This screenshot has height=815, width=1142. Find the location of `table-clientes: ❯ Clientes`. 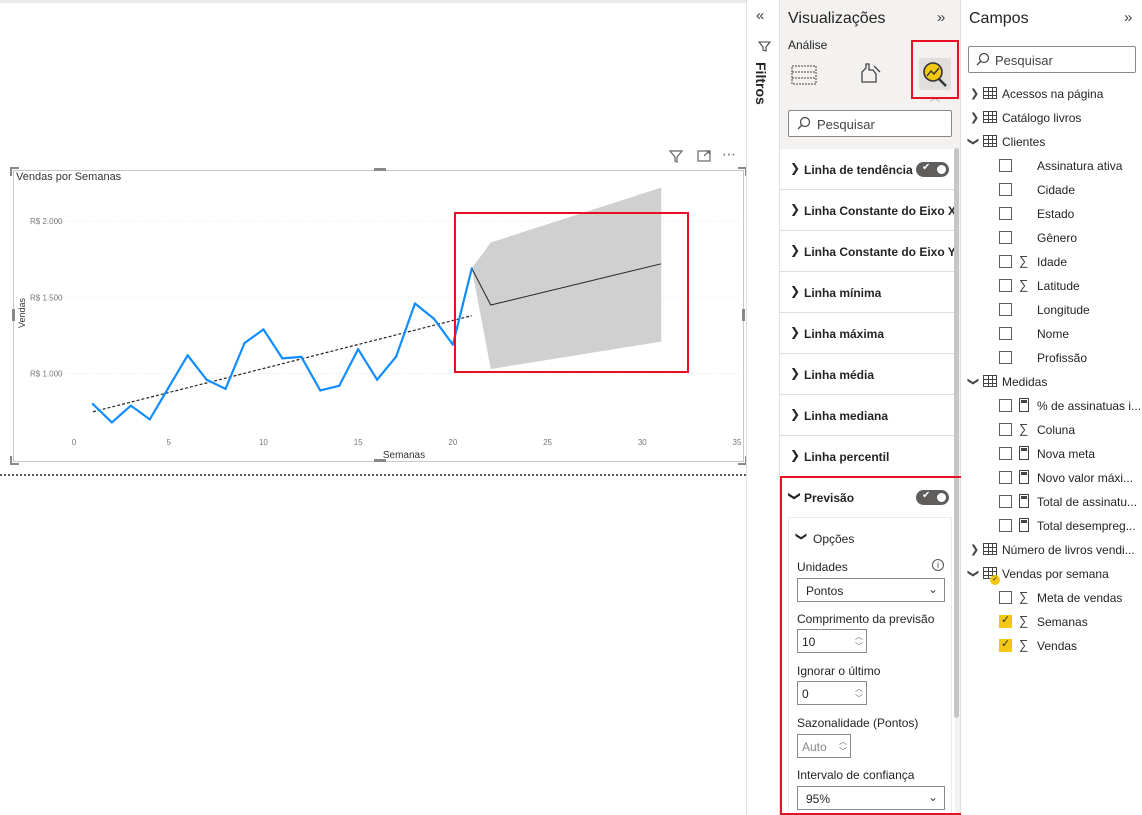

table-clientes: ❯ Clientes is located at coordinates (1051, 142).